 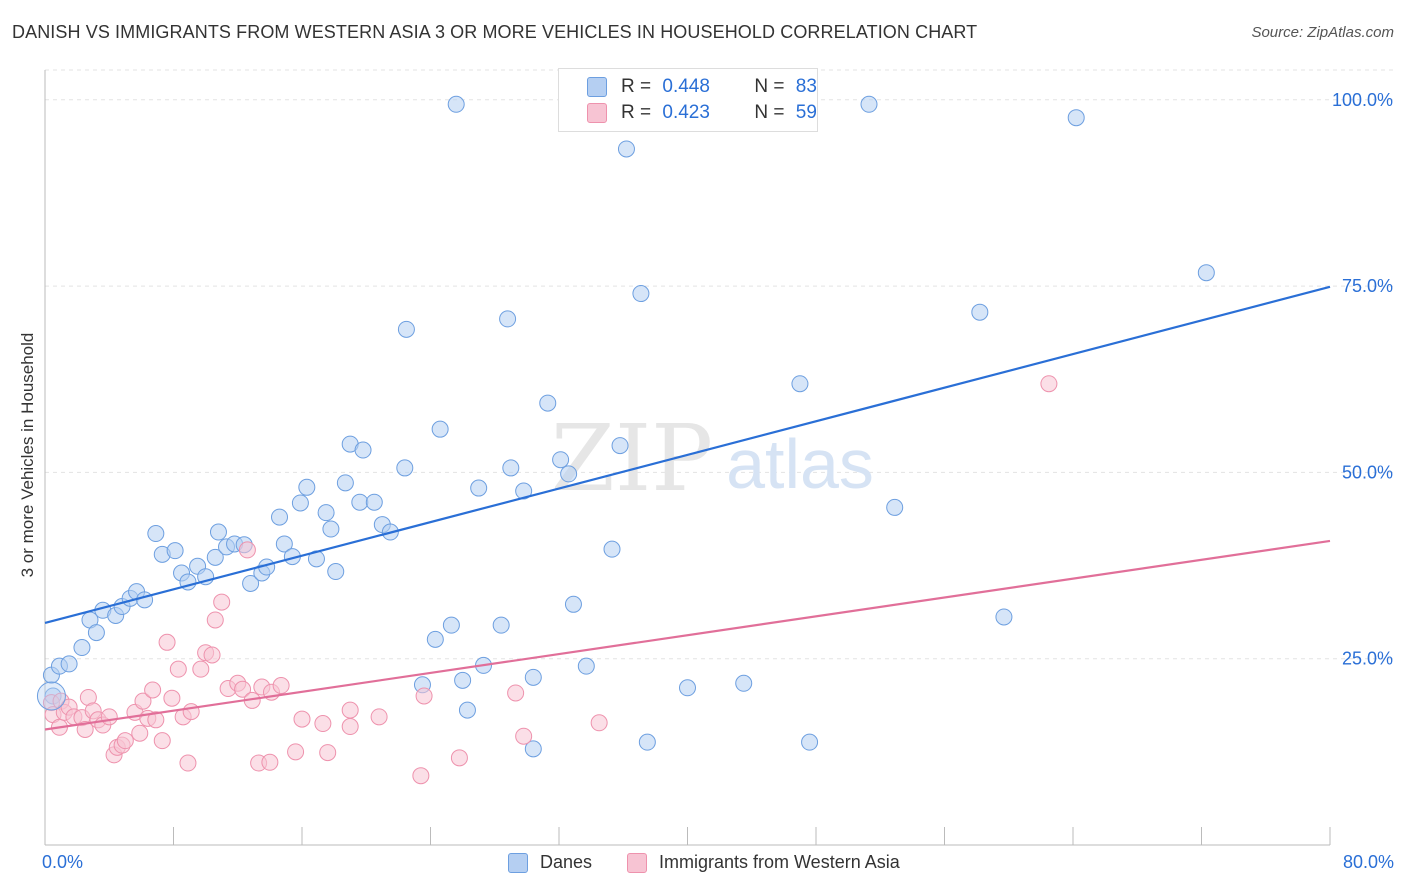 What do you see at coordinates (597, 113) in the screenshot?
I see `legend-swatch-immigrants` at bounding box center [597, 113].